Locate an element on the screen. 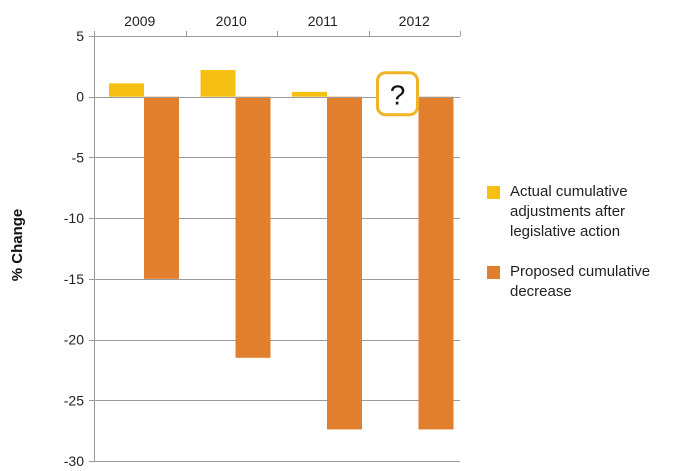  annotation-box is located at coordinates (397, 94).